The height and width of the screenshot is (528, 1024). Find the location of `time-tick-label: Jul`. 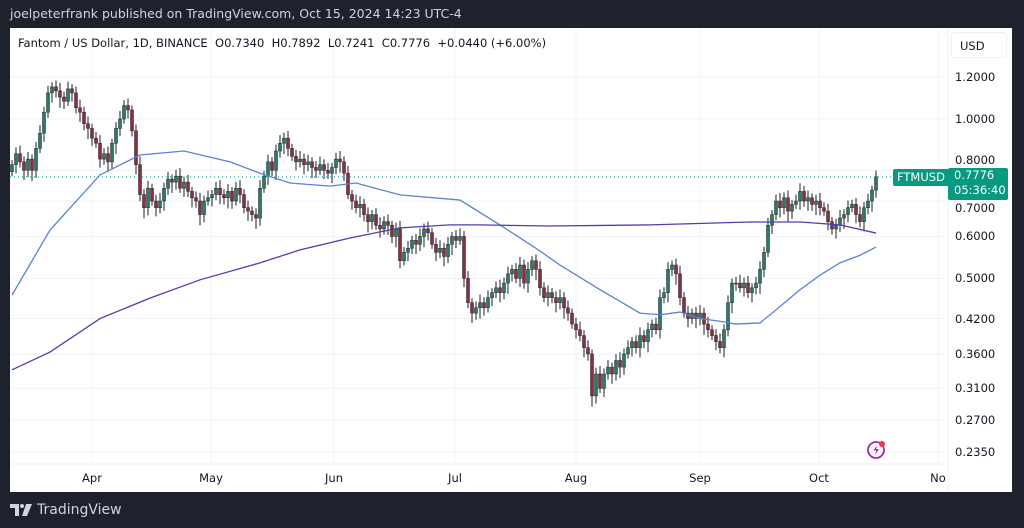

time-tick-label: Jul is located at coordinates (455, 478).